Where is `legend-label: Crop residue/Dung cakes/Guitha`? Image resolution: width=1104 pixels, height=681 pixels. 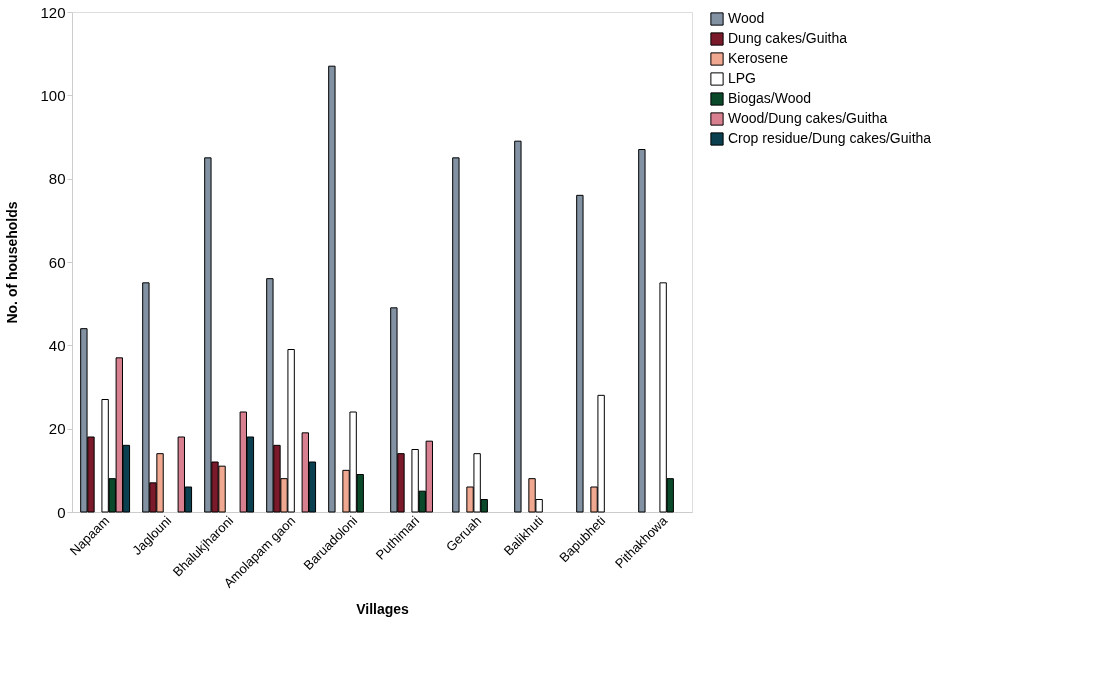
legend-label: Crop residue/Dung cakes/Guitha is located at coordinates (830, 138).